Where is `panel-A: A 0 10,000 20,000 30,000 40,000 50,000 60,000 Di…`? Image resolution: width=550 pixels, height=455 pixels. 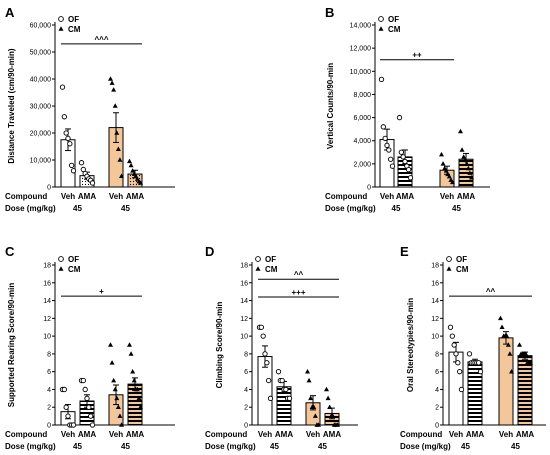 panel-A: A 0 10,000 20,000 30,000 40,000 50,000 60,000 Di… is located at coordinates (90, 109).